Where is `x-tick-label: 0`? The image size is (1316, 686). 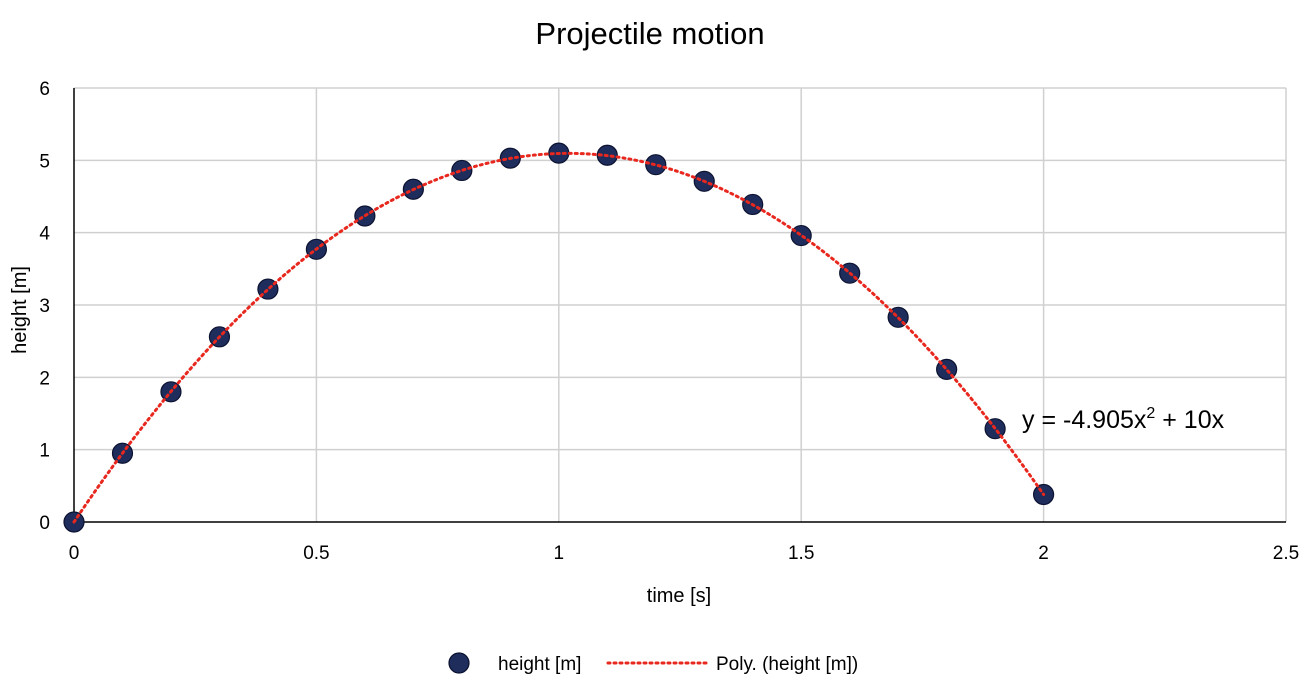
x-tick-label: 0 is located at coordinates (74, 553).